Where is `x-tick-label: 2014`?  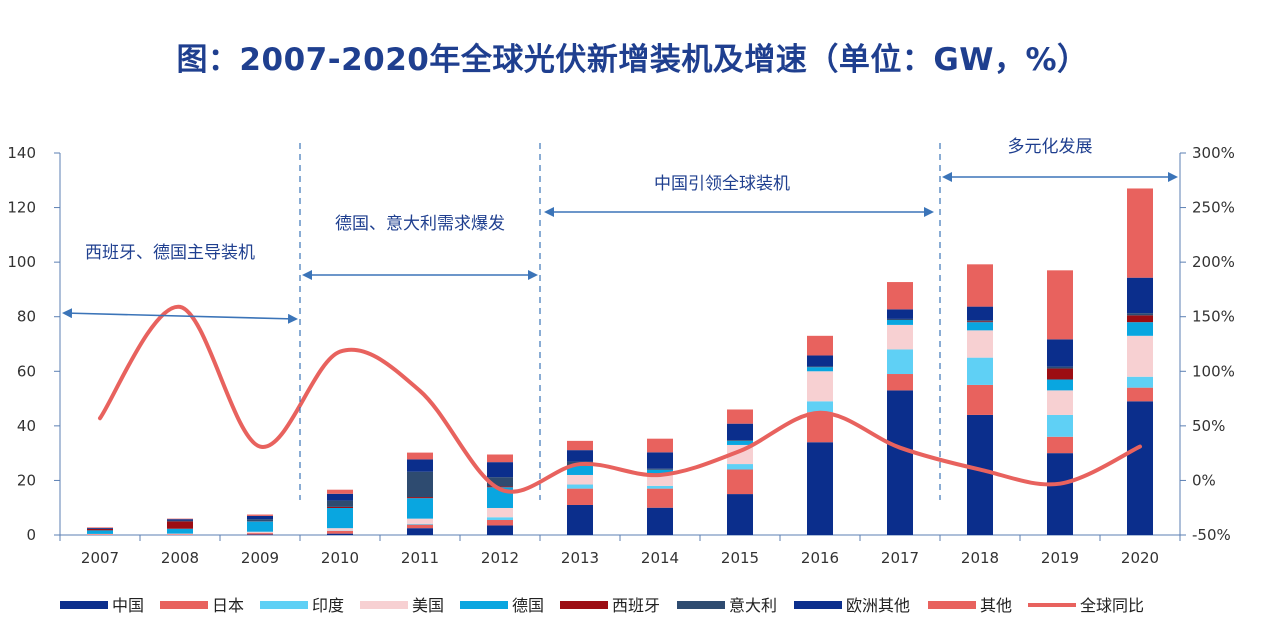
x-tick-label: 2014 is located at coordinates (660, 558).